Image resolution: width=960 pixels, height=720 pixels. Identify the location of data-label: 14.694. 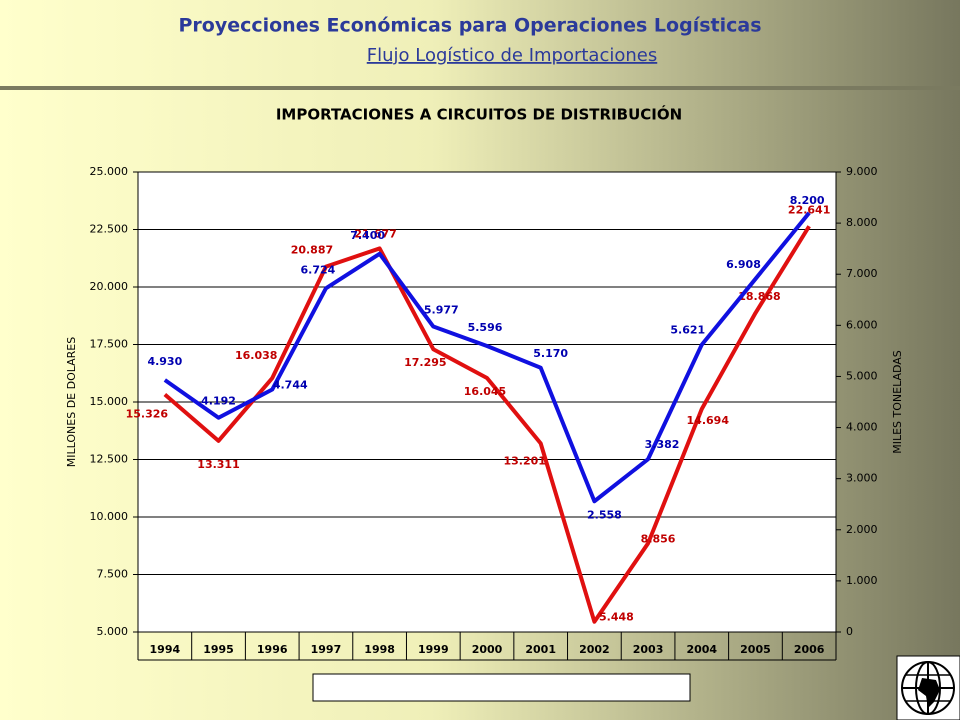
(708, 420).